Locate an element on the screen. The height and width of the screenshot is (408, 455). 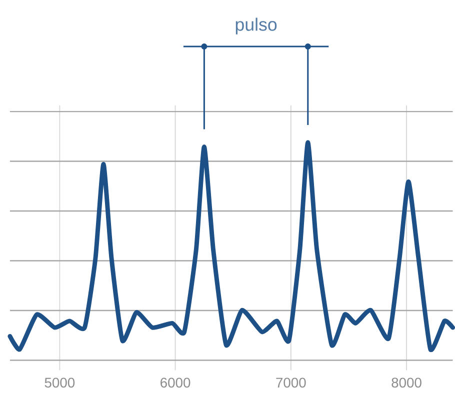
x-tick-label: 6000 is located at coordinates (175, 383).